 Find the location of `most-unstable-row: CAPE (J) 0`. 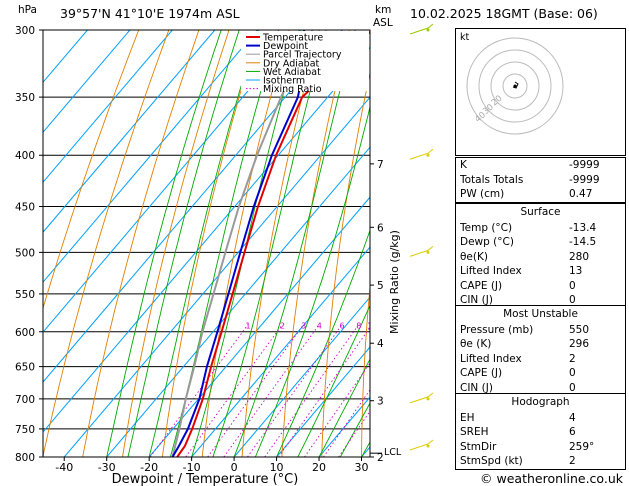

most-unstable-row: CAPE (J) 0 is located at coordinates (540, 373).